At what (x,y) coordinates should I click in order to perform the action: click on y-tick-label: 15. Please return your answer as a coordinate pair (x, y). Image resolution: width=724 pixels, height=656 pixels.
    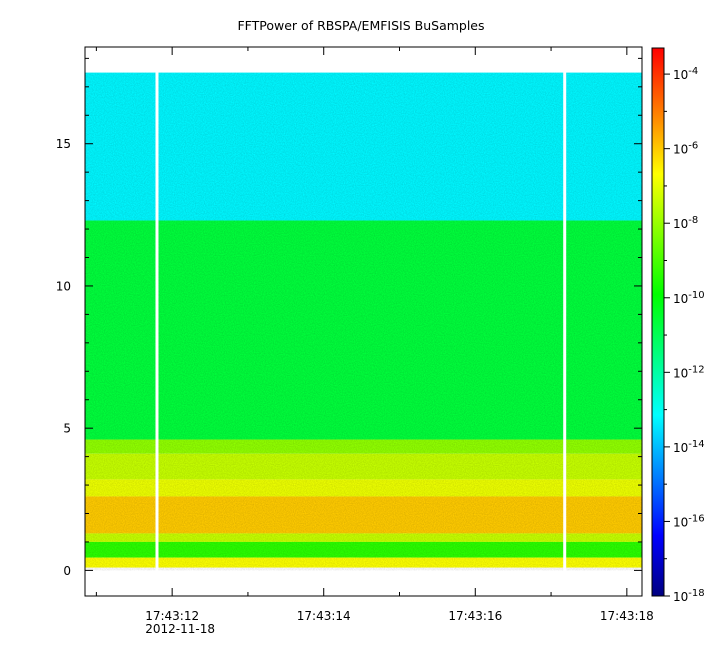
    Looking at the image, I should click on (63, 144).